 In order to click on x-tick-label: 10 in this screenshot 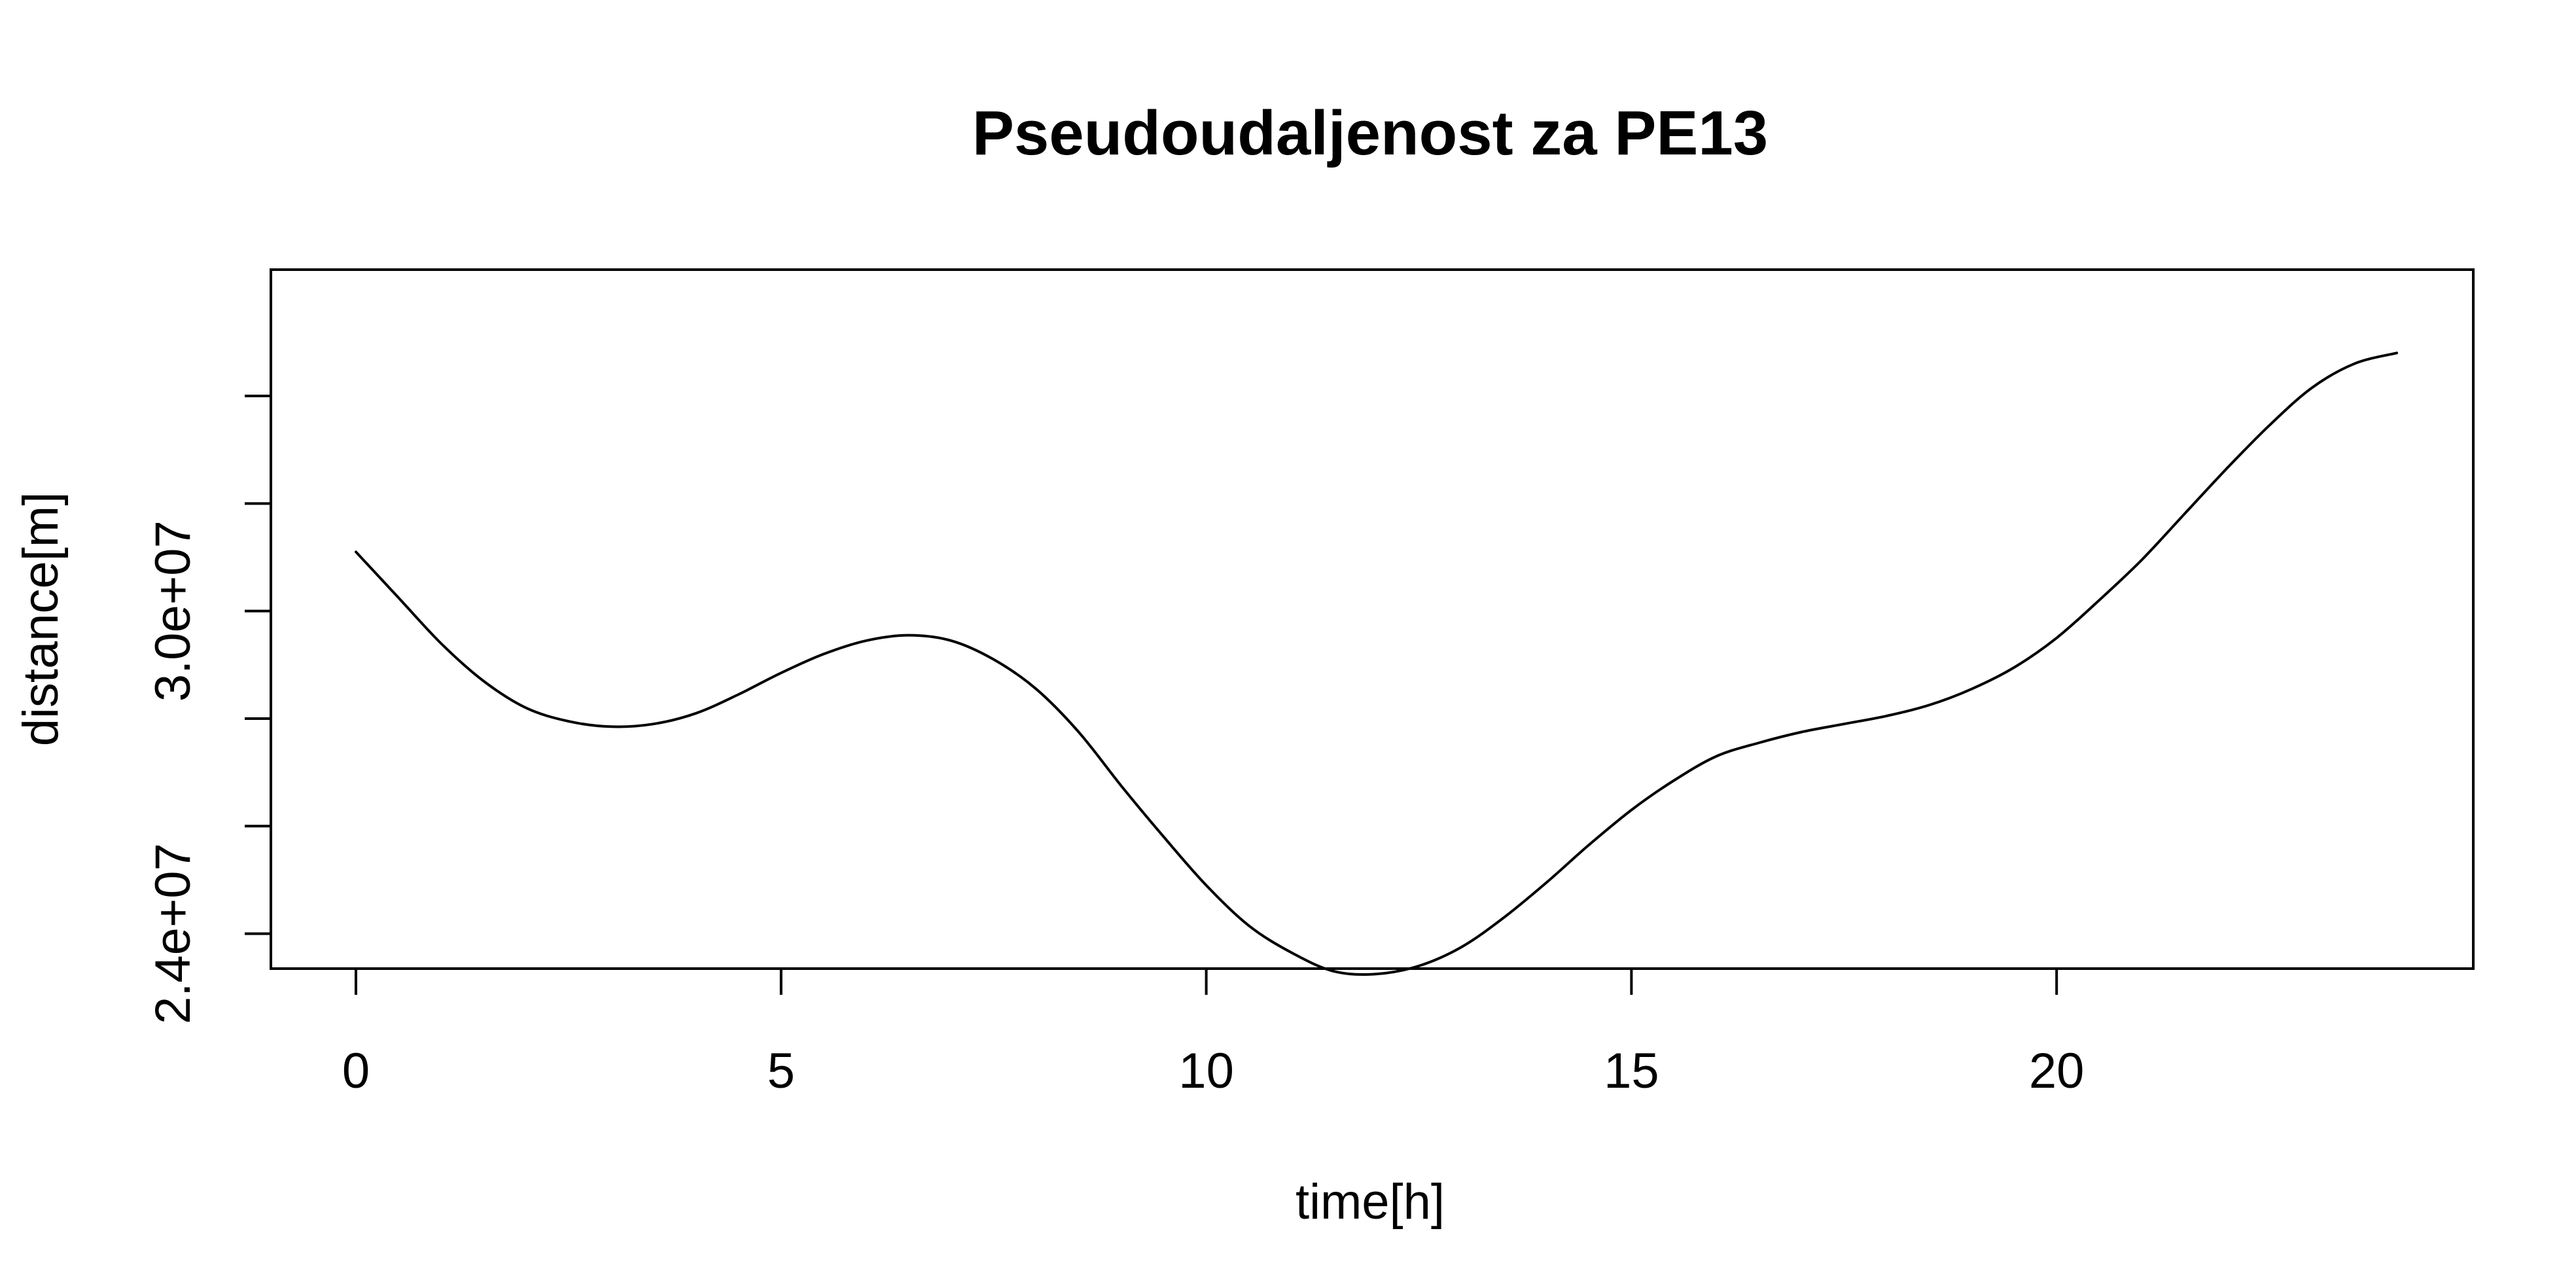, I will do `click(1206, 1071)`.